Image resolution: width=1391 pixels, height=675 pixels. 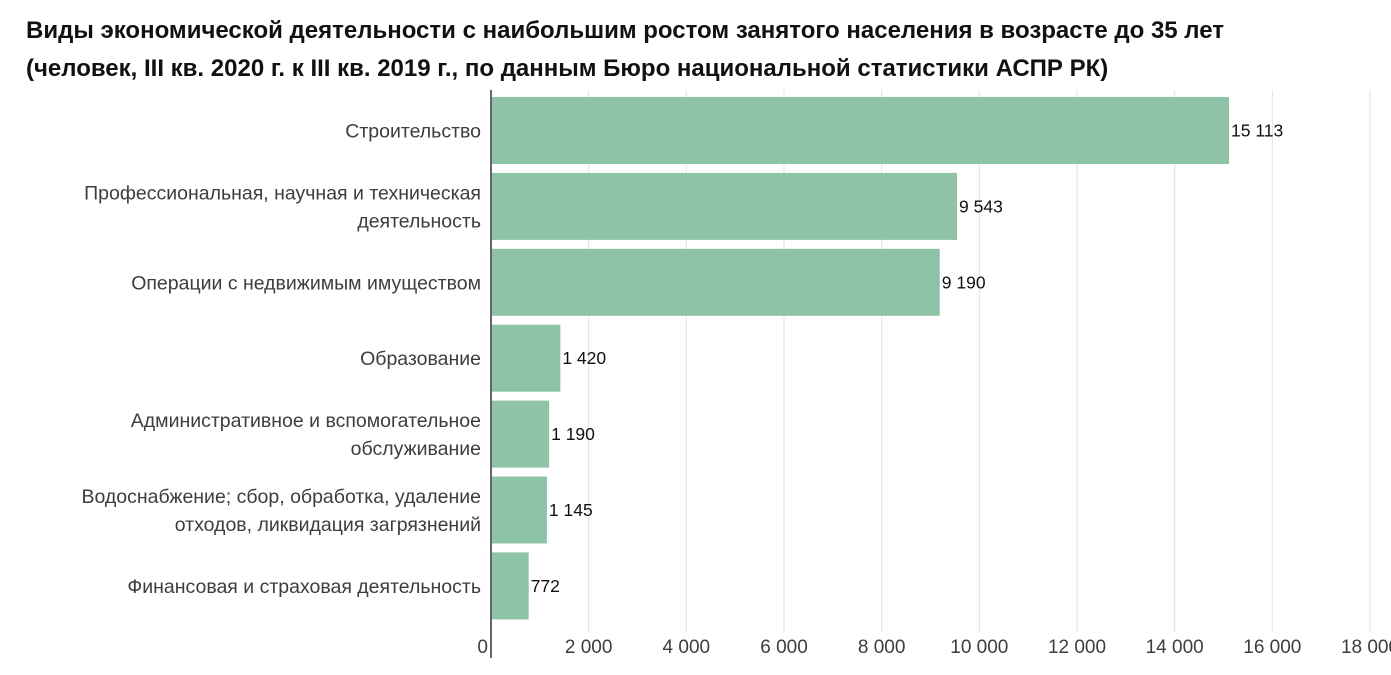 What do you see at coordinates (571, 510) in the screenshot?
I see `value-label: 1 145` at bounding box center [571, 510].